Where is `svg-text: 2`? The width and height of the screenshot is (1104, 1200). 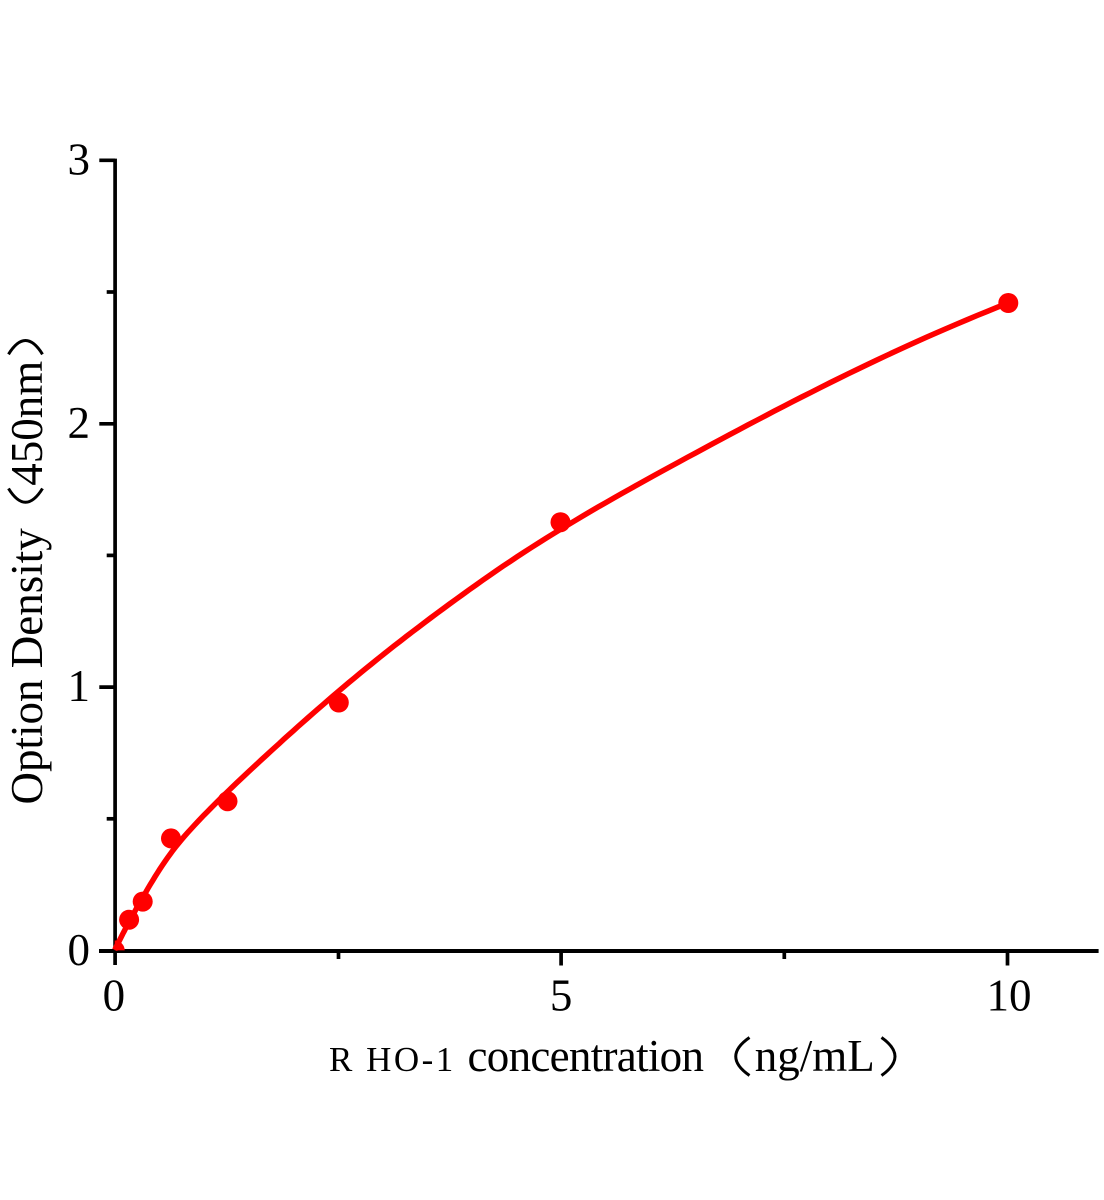 svg-text: 2 is located at coordinates (79, 423).